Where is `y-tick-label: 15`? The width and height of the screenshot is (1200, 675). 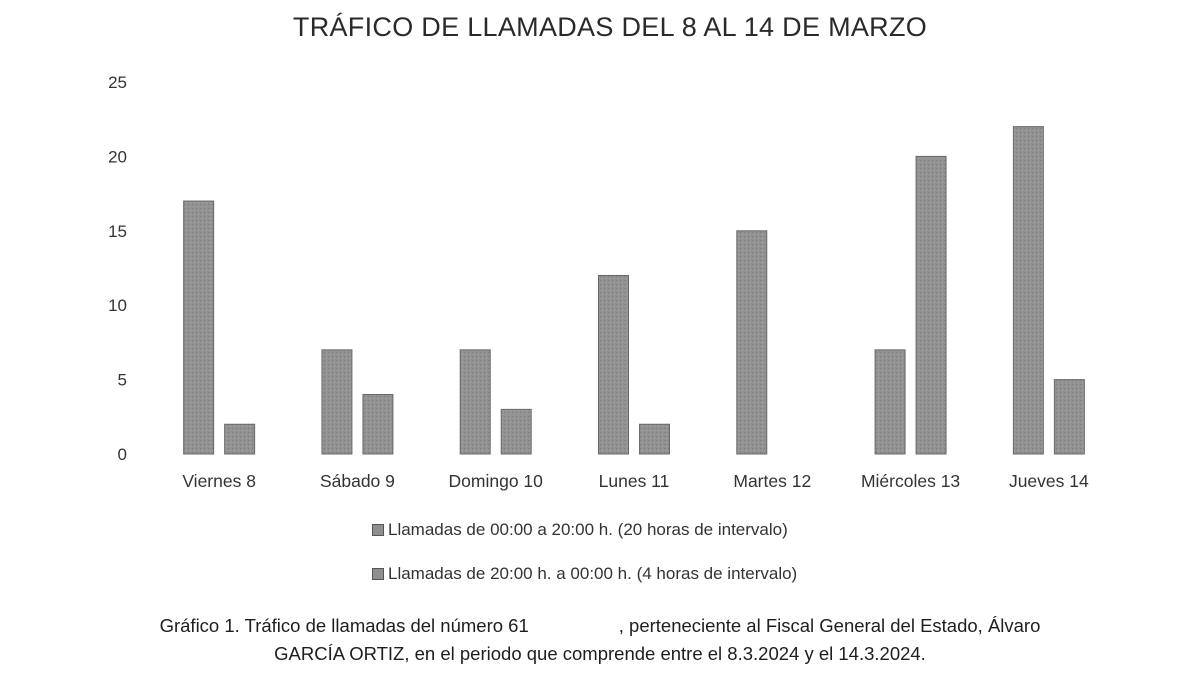 y-tick-label: 15 is located at coordinates (117, 231).